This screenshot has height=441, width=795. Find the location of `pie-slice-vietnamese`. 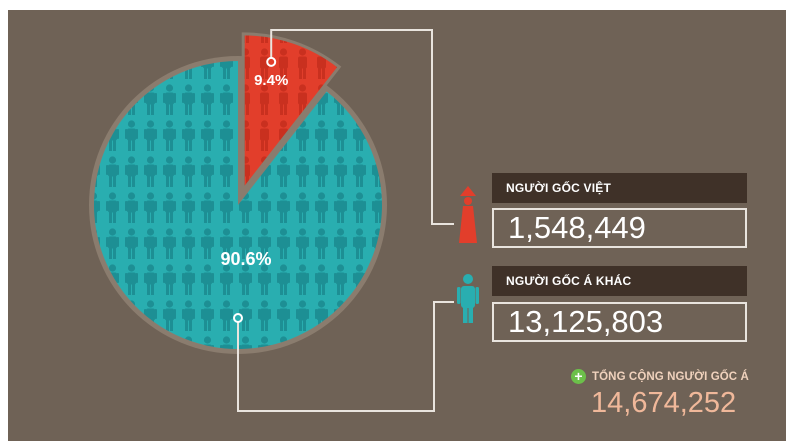

pie-slice-vietnamese is located at coordinates (291, 113).